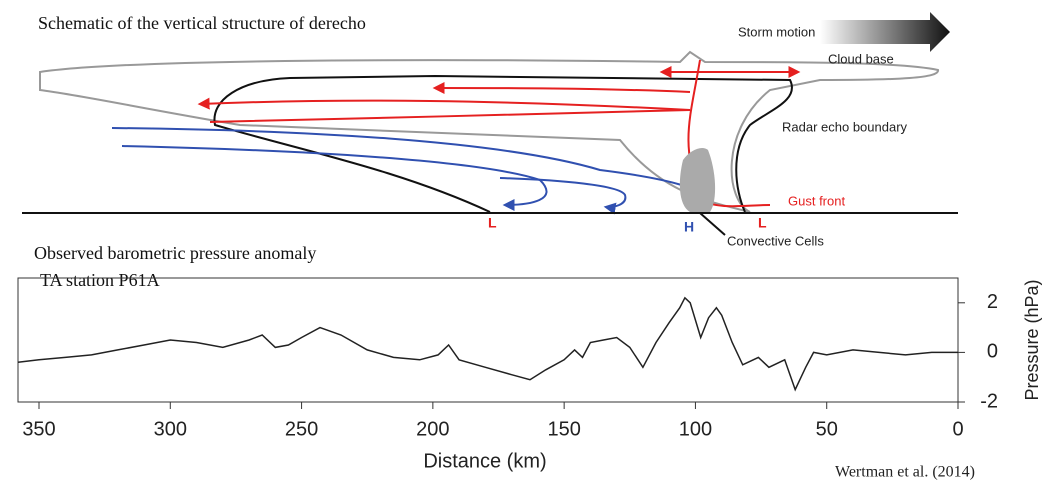  What do you see at coordinates (412, 171) in the screenshot?
I see `blue-flows` at bounding box center [412, 171].